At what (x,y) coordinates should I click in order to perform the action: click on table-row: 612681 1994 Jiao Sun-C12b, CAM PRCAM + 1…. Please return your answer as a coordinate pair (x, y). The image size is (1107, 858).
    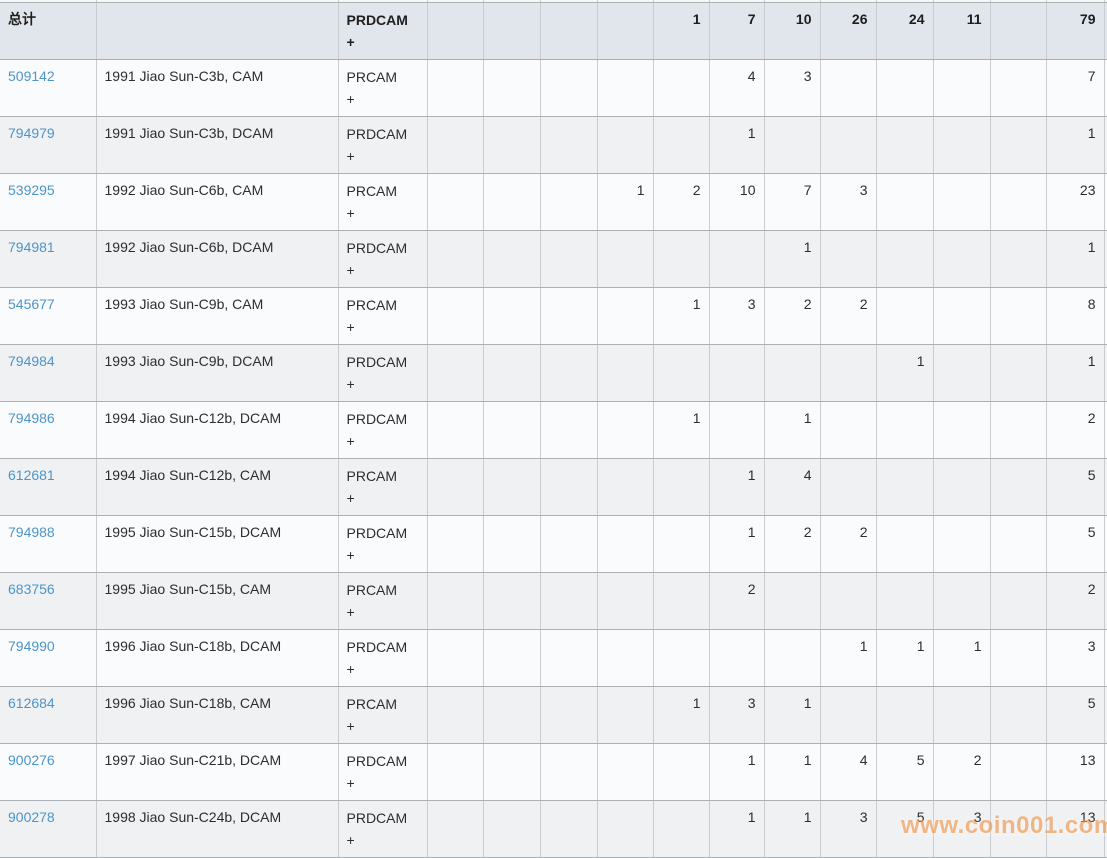
    Looking at the image, I should click on (553, 487).